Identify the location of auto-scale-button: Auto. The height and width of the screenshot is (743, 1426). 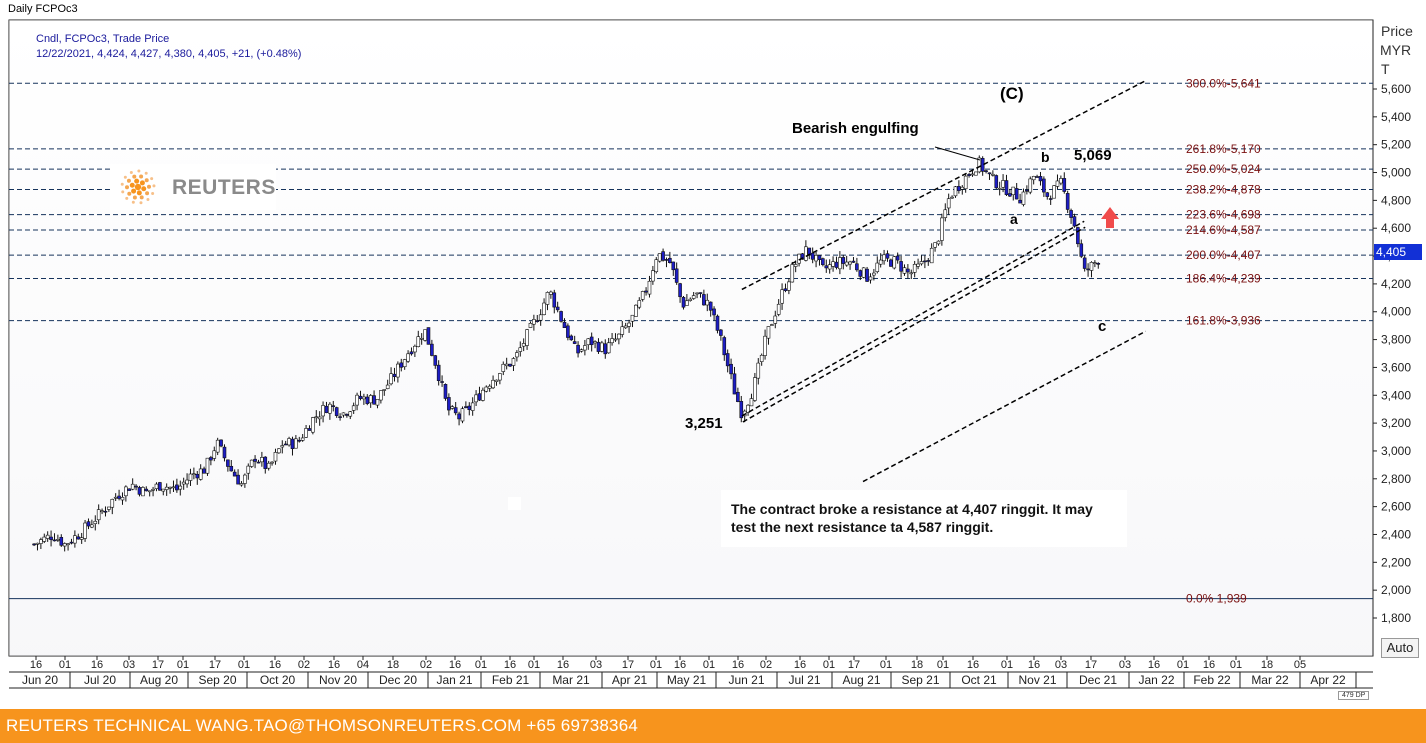
(1400, 648).